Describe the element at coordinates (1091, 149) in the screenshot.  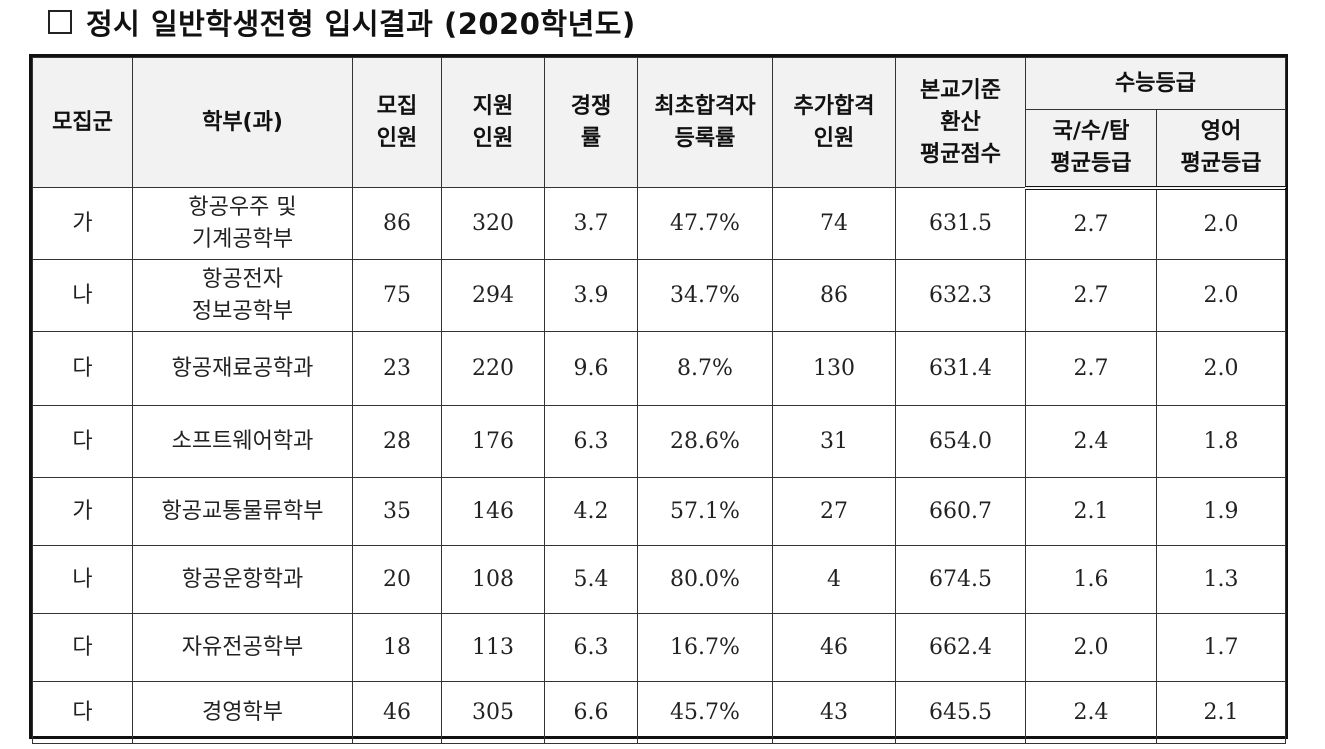
I see `header-csat-kms: 국/수/탐 평균등급` at that location.